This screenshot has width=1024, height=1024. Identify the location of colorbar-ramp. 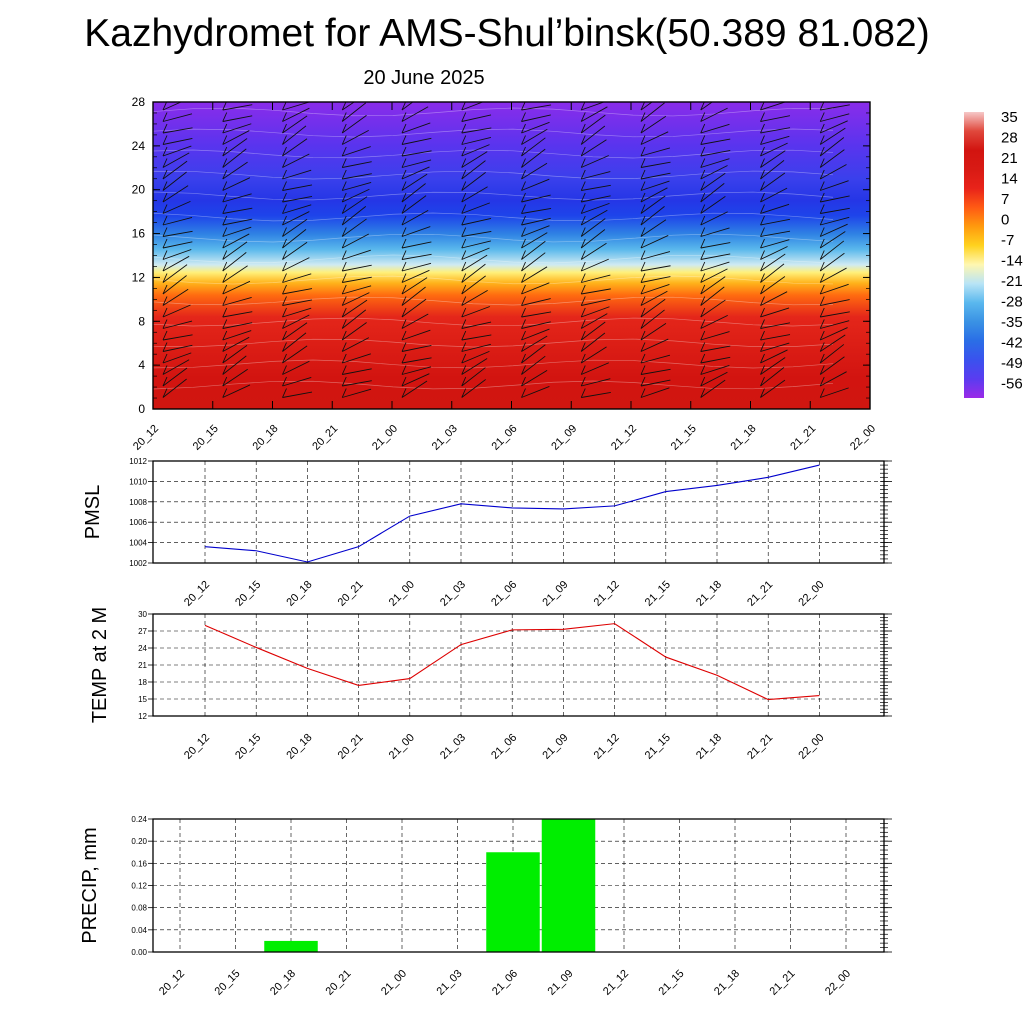
(974, 255).